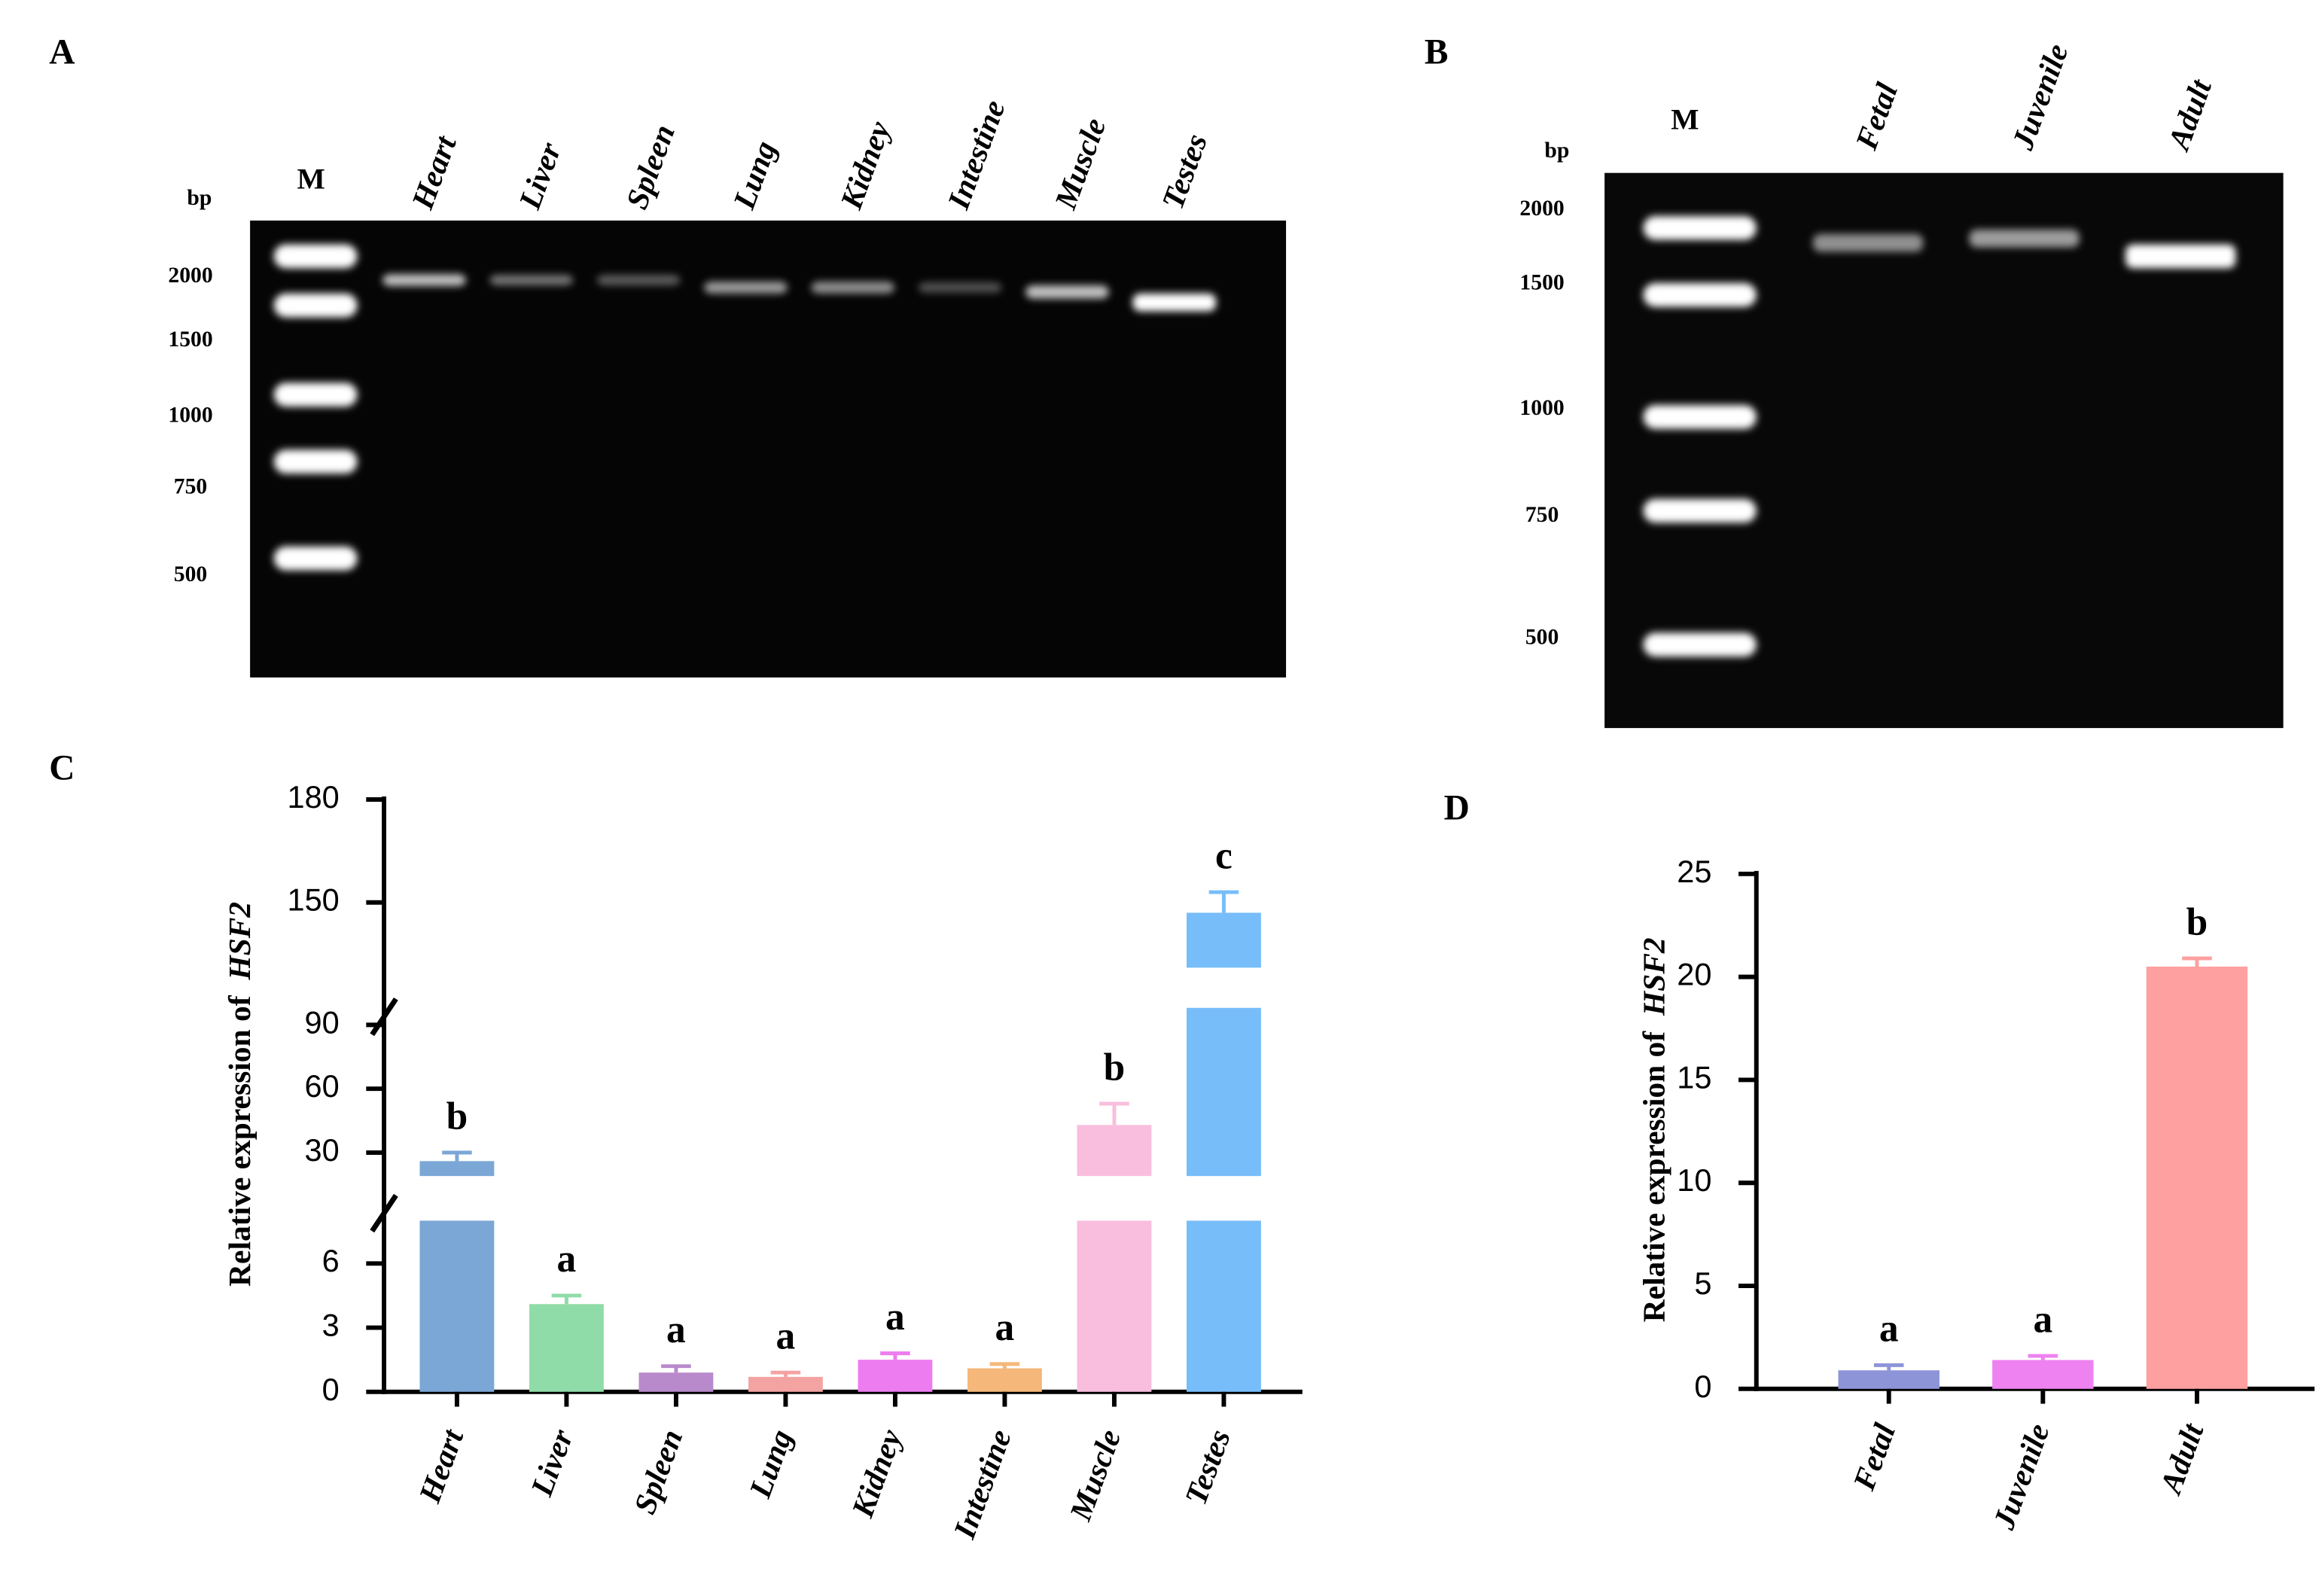 The image size is (2322, 1596). What do you see at coordinates (1079, 165) in the screenshot?
I see `lane-label: Muscle` at bounding box center [1079, 165].